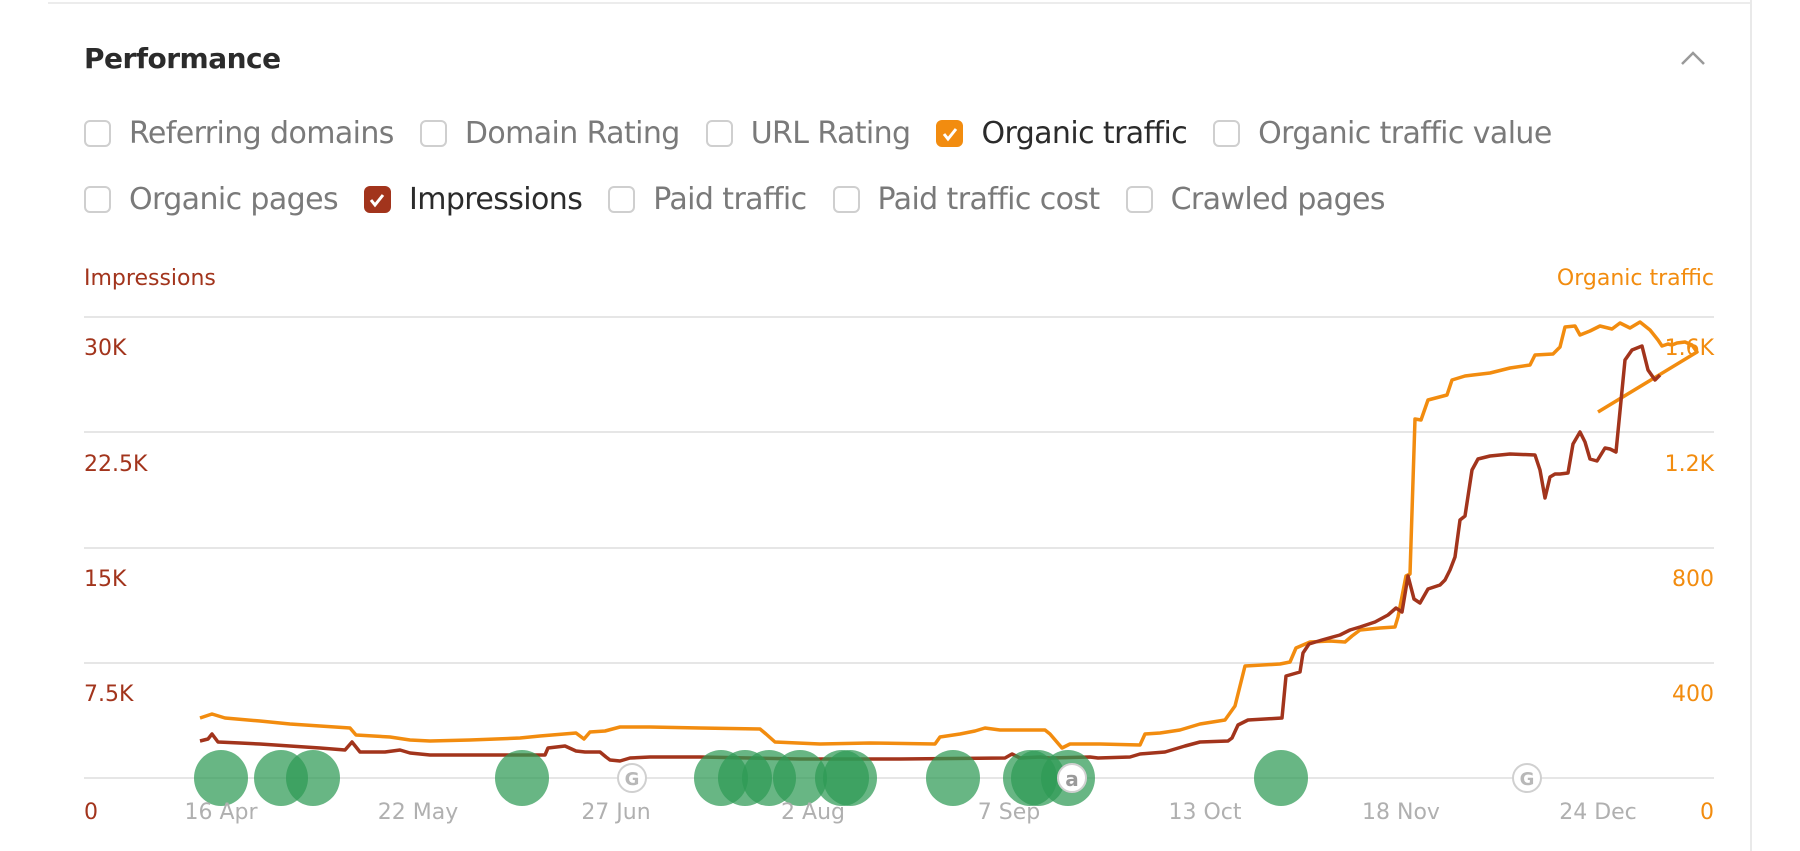 Image resolution: width=1800 pixels, height=851 pixels. I want to click on left-tick: 15K, so click(105, 579).